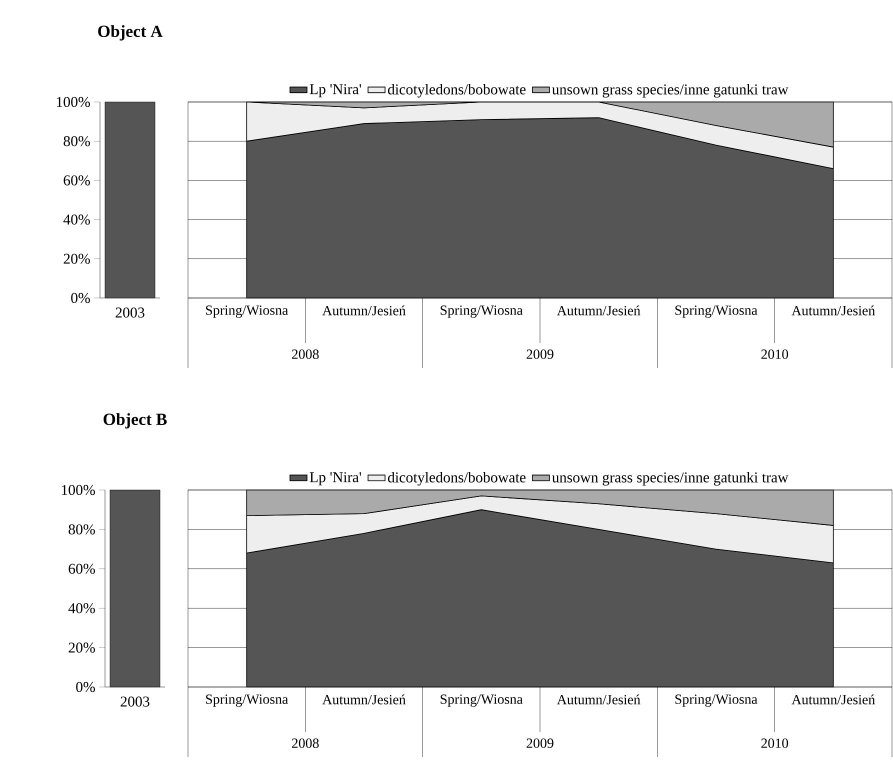 This screenshot has height=769, width=893. I want to click on chart-title: Object B, so click(135, 420).